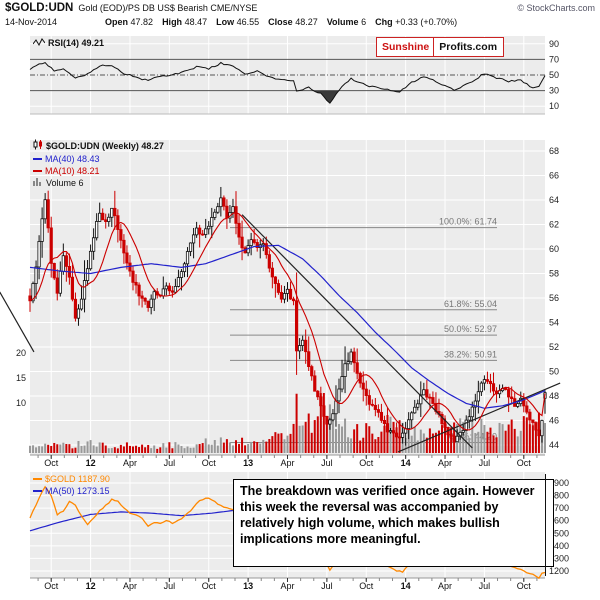  What do you see at coordinates (37, 479) in the screenshot?
I see `gold-swatch` at bounding box center [37, 479].